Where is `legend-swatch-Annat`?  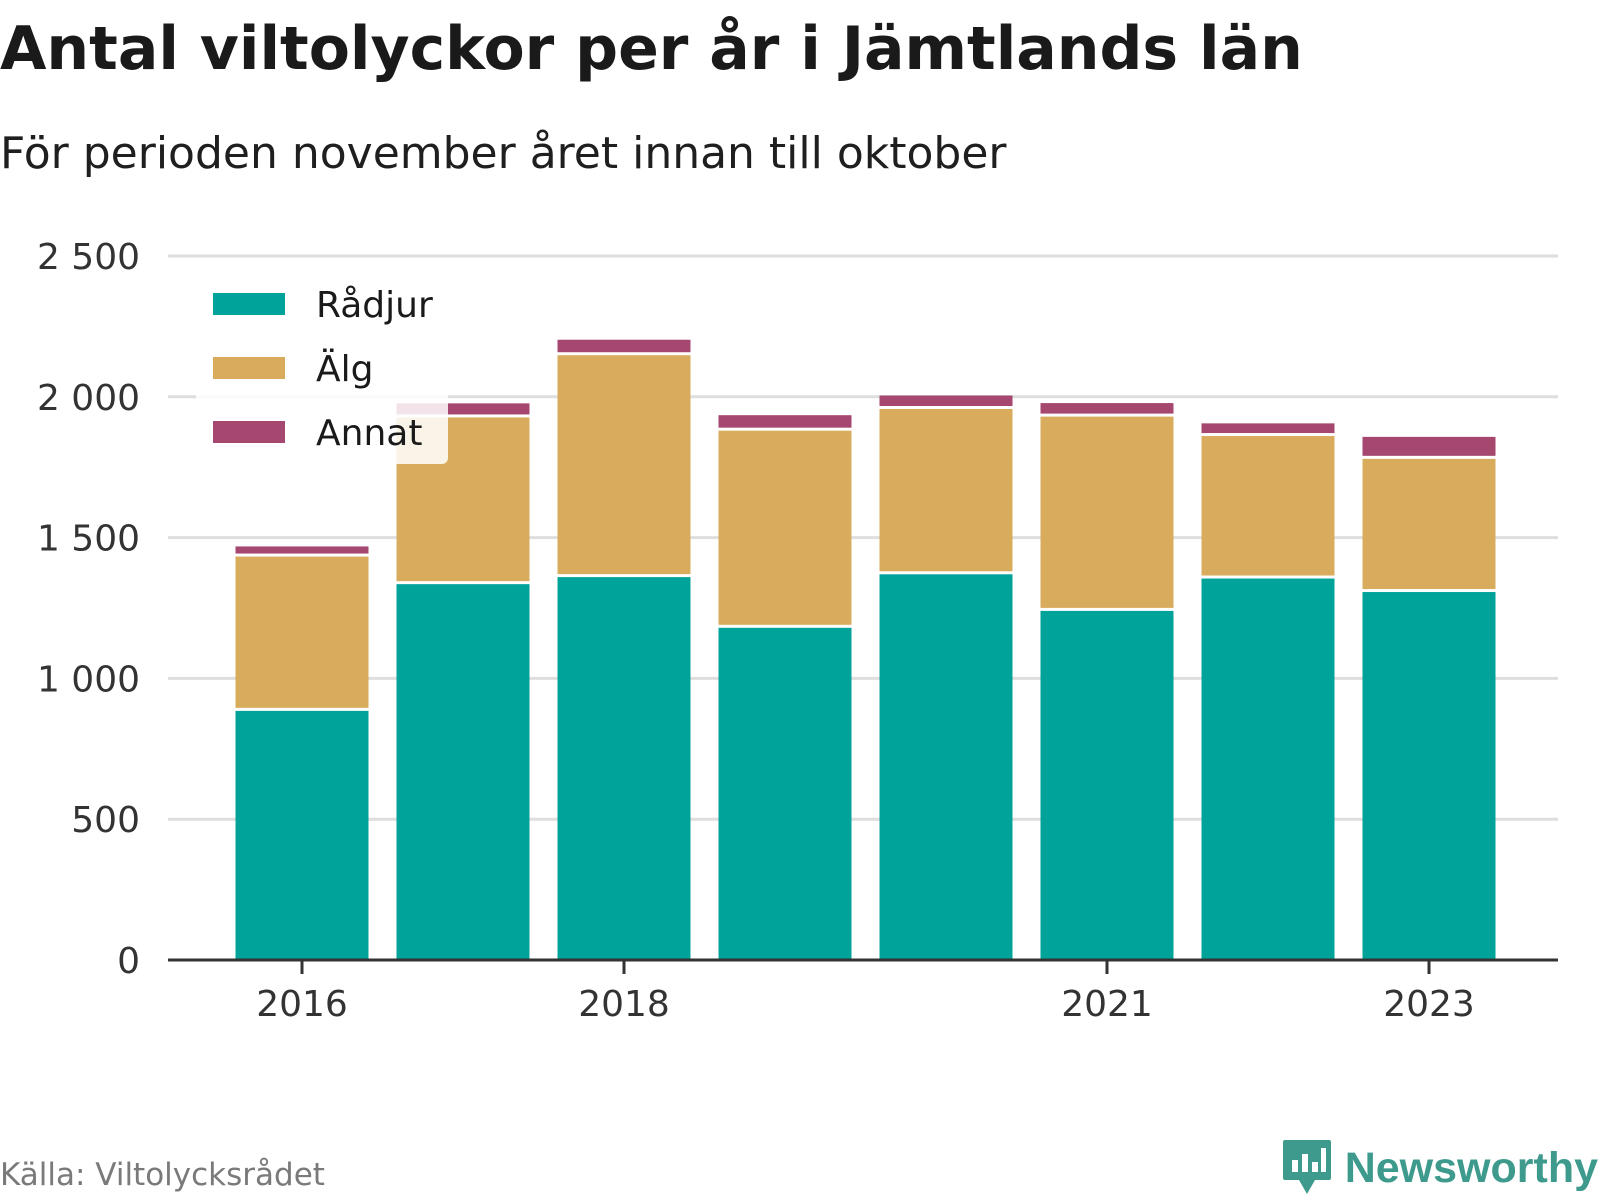 legend-swatch-Annat is located at coordinates (249, 432).